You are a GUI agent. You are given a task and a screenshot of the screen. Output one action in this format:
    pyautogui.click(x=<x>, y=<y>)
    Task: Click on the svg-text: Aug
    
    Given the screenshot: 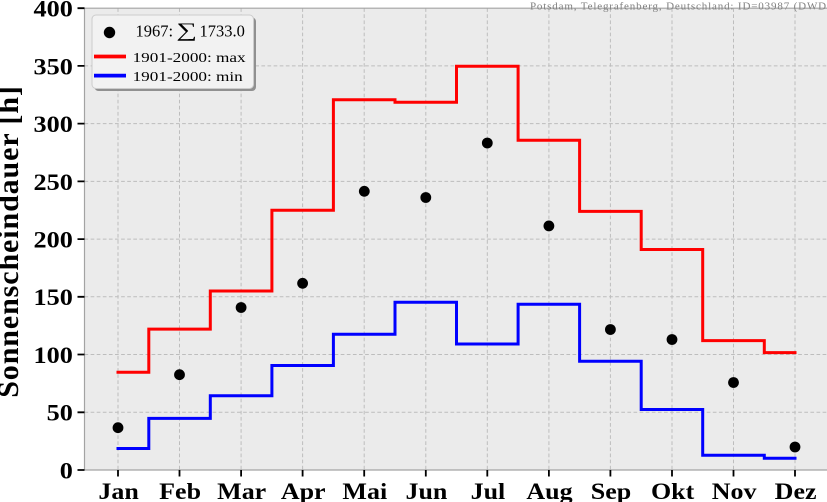 What is the action you would take?
    pyautogui.click(x=549, y=490)
    